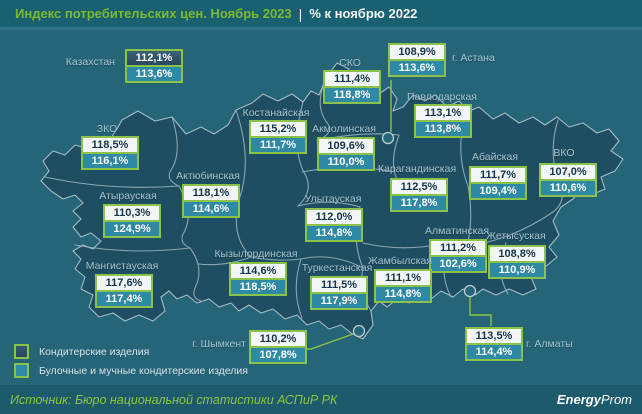 The width and height of the screenshot is (642, 414). Describe the element at coordinates (400, 261) in the screenshot. I see `region-label-zhambyl: Жамбылская` at that location.